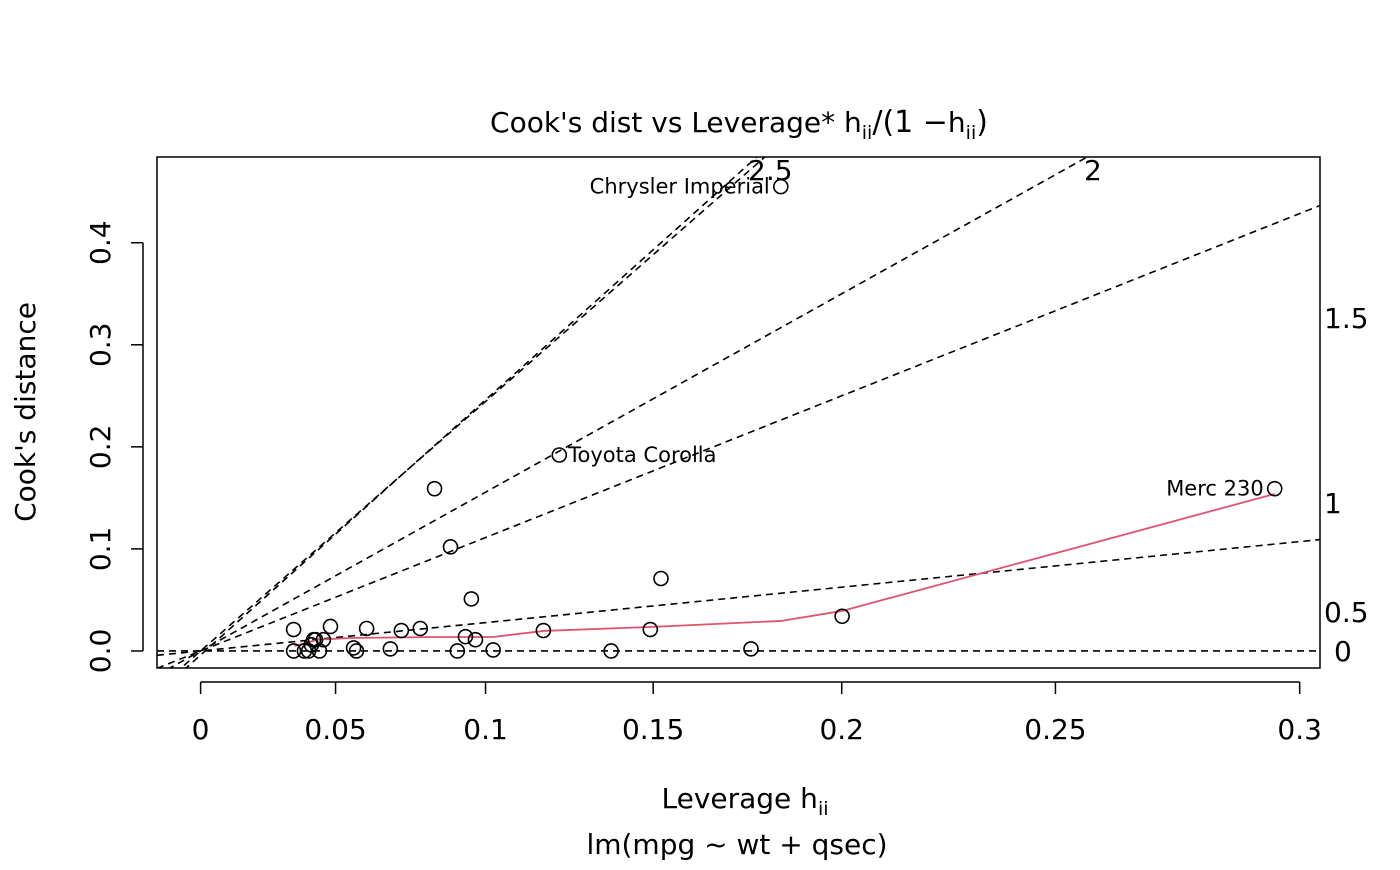 This screenshot has width=1400, height=870. What do you see at coordinates (770, 170) in the screenshot?
I see `contour-label: 2.5` at bounding box center [770, 170].